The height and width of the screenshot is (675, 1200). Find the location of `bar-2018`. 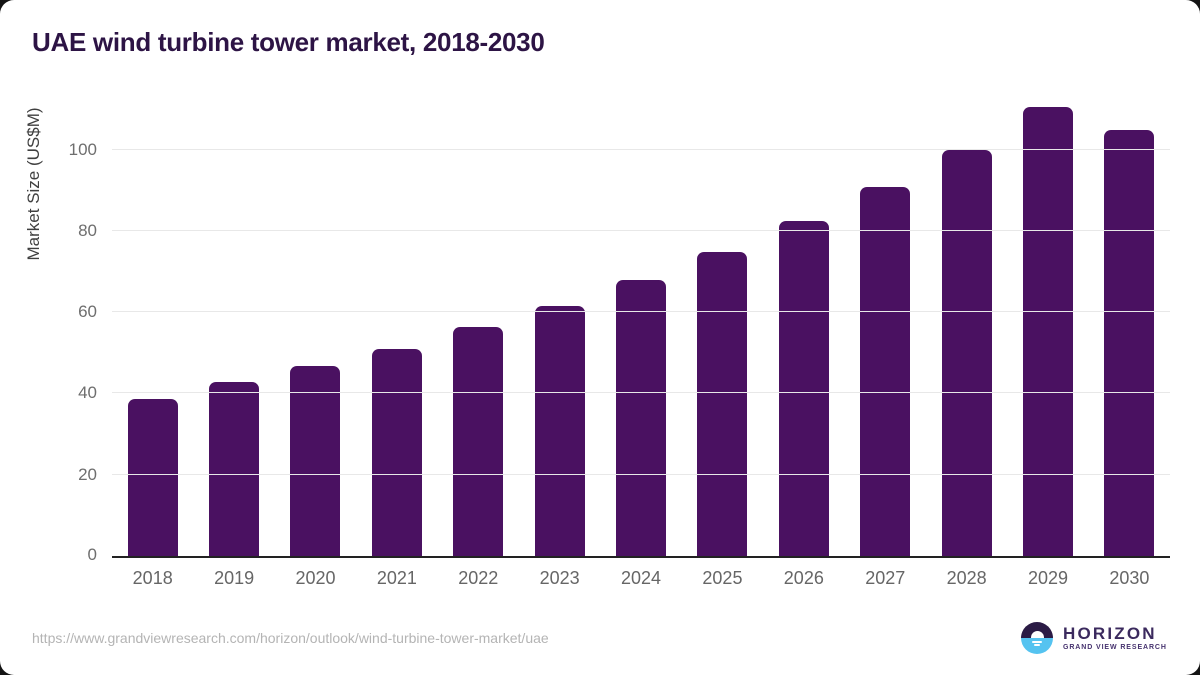

bar-2018 is located at coordinates (152, 477).